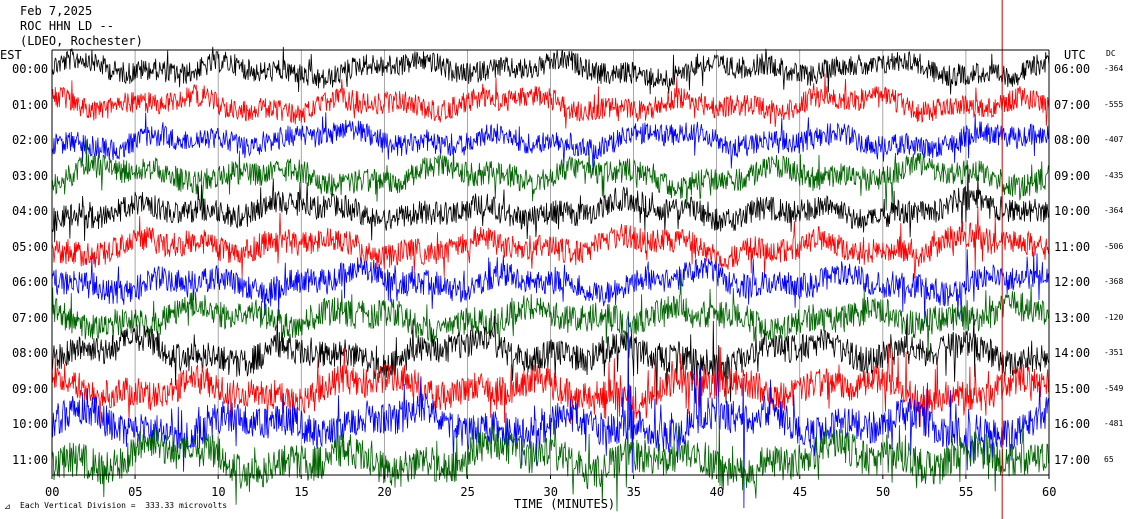 The image size is (1130, 519). Describe the element at coordinates (1114, 139) in the screenshot. I see `dc-label-2: -407` at that location.